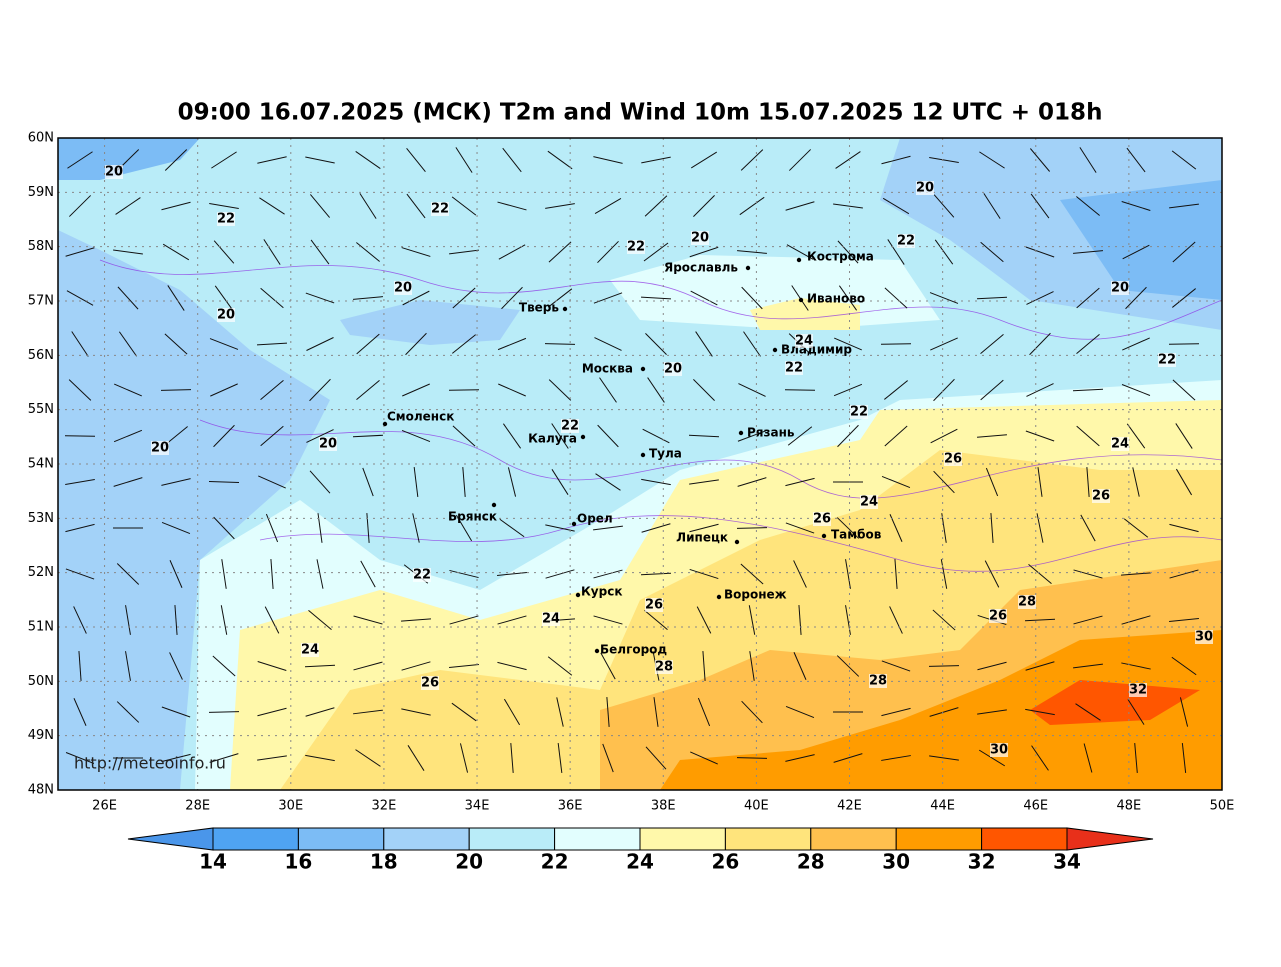 This screenshot has height=967, width=1281. What do you see at coordinates (41, 301) in the screenshot?
I see `lat-label: 57N` at bounding box center [41, 301].